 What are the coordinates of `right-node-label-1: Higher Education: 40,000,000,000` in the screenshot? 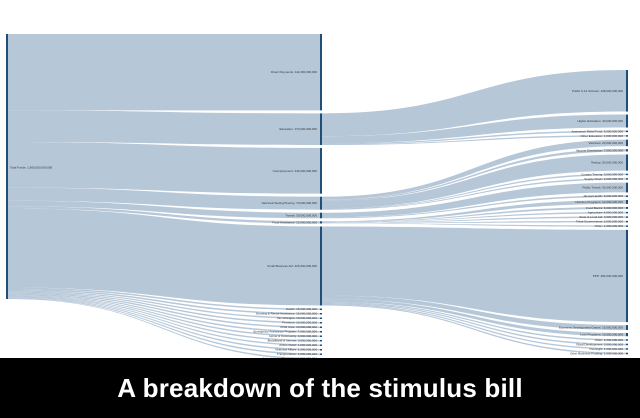 It's located at (600, 121).